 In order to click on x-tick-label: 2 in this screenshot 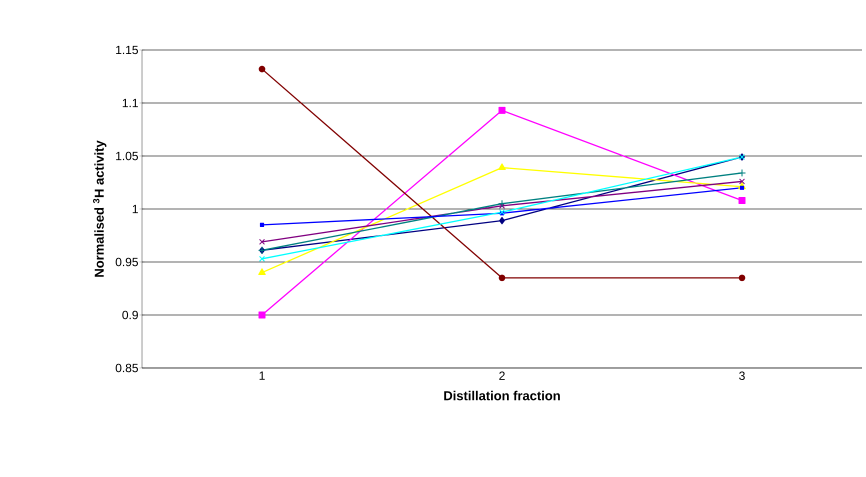, I will do `click(502, 376)`.